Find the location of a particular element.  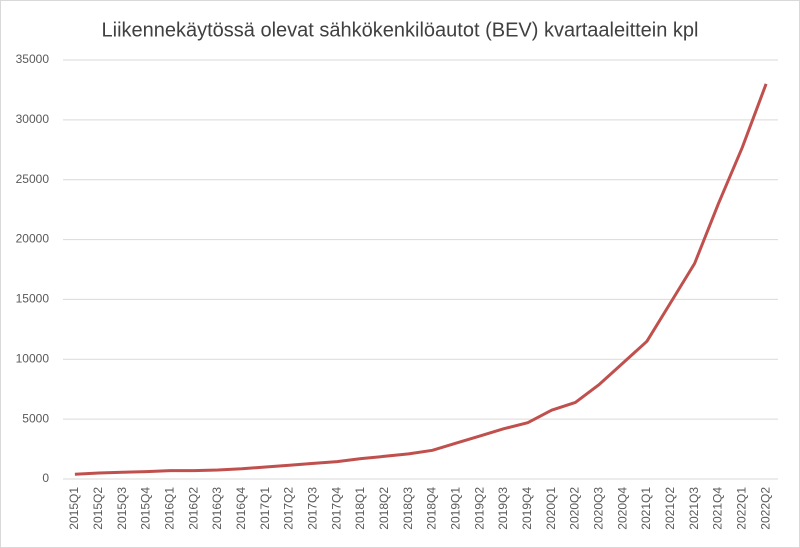

x-tick-label: 2020Q3 is located at coordinates (598, 508).